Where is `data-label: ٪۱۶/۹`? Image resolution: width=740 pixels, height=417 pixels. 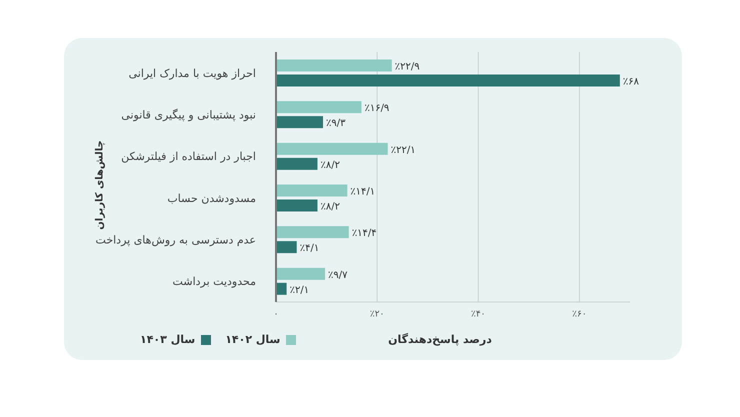
data-label: ٪۱۶/۹ is located at coordinates (377, 108).